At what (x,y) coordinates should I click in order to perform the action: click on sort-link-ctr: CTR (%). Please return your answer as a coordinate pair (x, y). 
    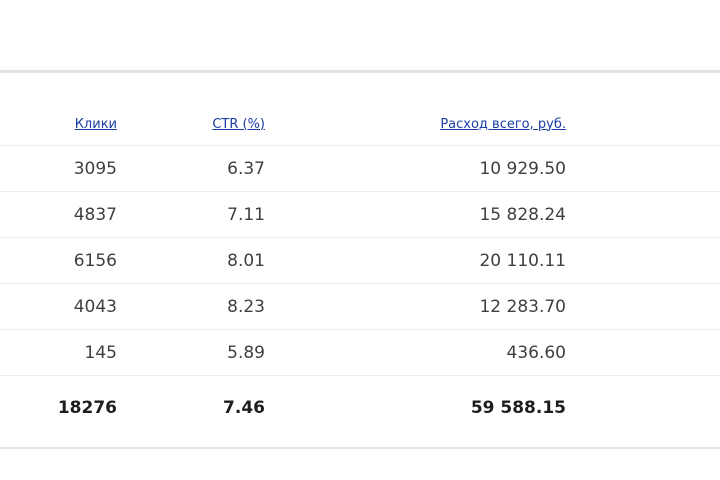
    Looking at the image, I should click on (238, 124).